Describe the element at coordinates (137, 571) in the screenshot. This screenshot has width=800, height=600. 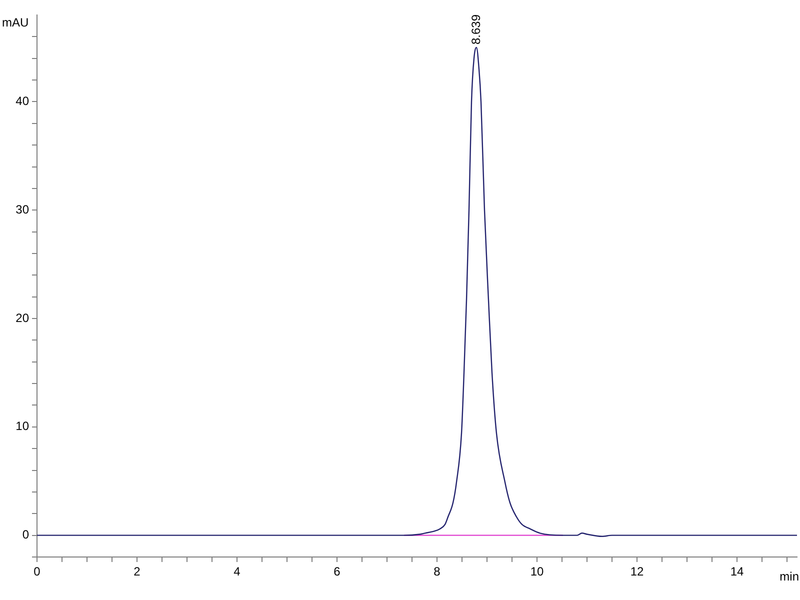
I see `x-tick-label: 2` at that location.